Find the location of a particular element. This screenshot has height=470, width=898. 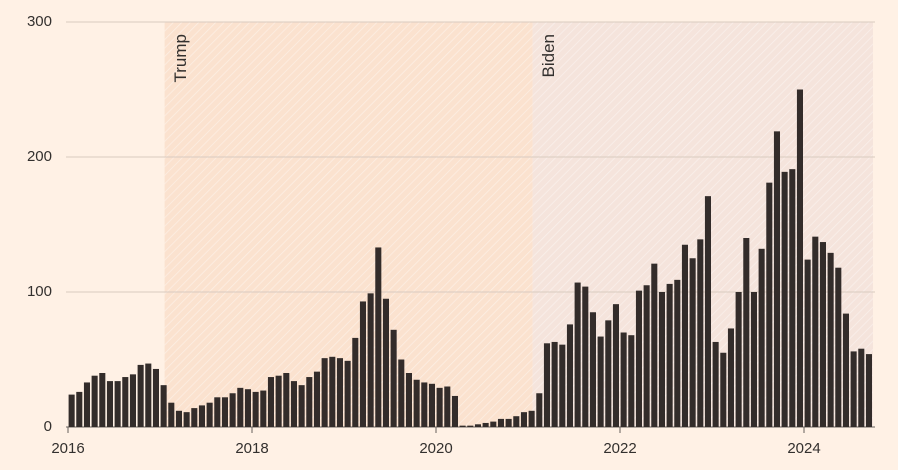

y-tick-label: 200 is located at coordinates (39, 156).